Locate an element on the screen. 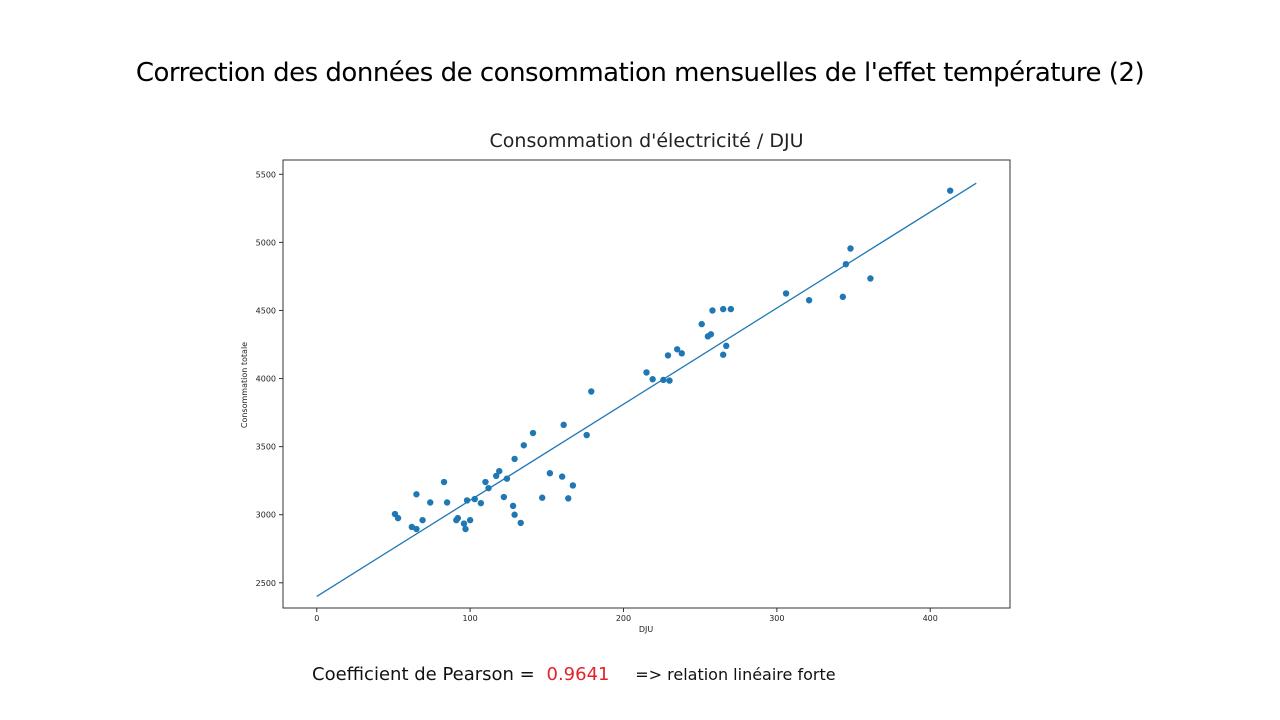  x-tick-label: 400 is located at coordinates (930, 618).